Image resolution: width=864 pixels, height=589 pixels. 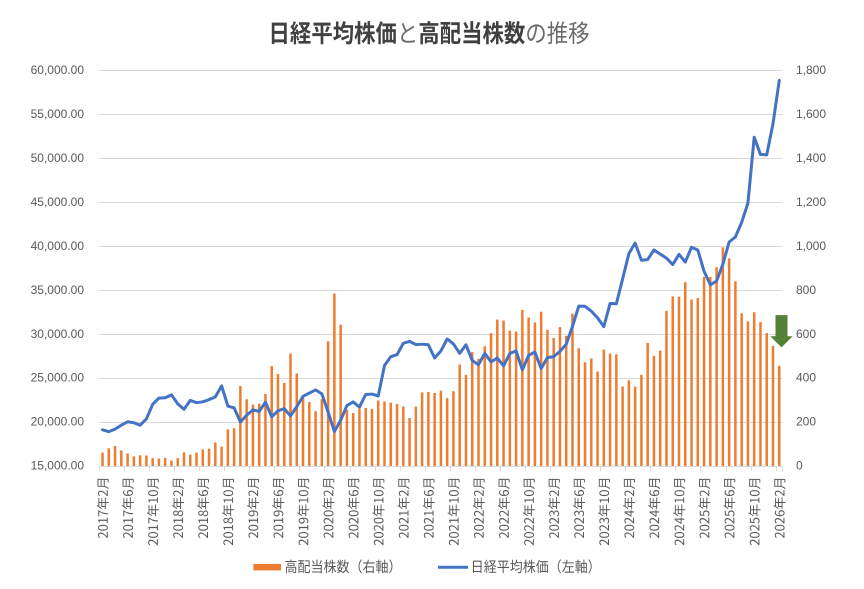 I want to click on svg-text: 800, so click(x=806, y=290).